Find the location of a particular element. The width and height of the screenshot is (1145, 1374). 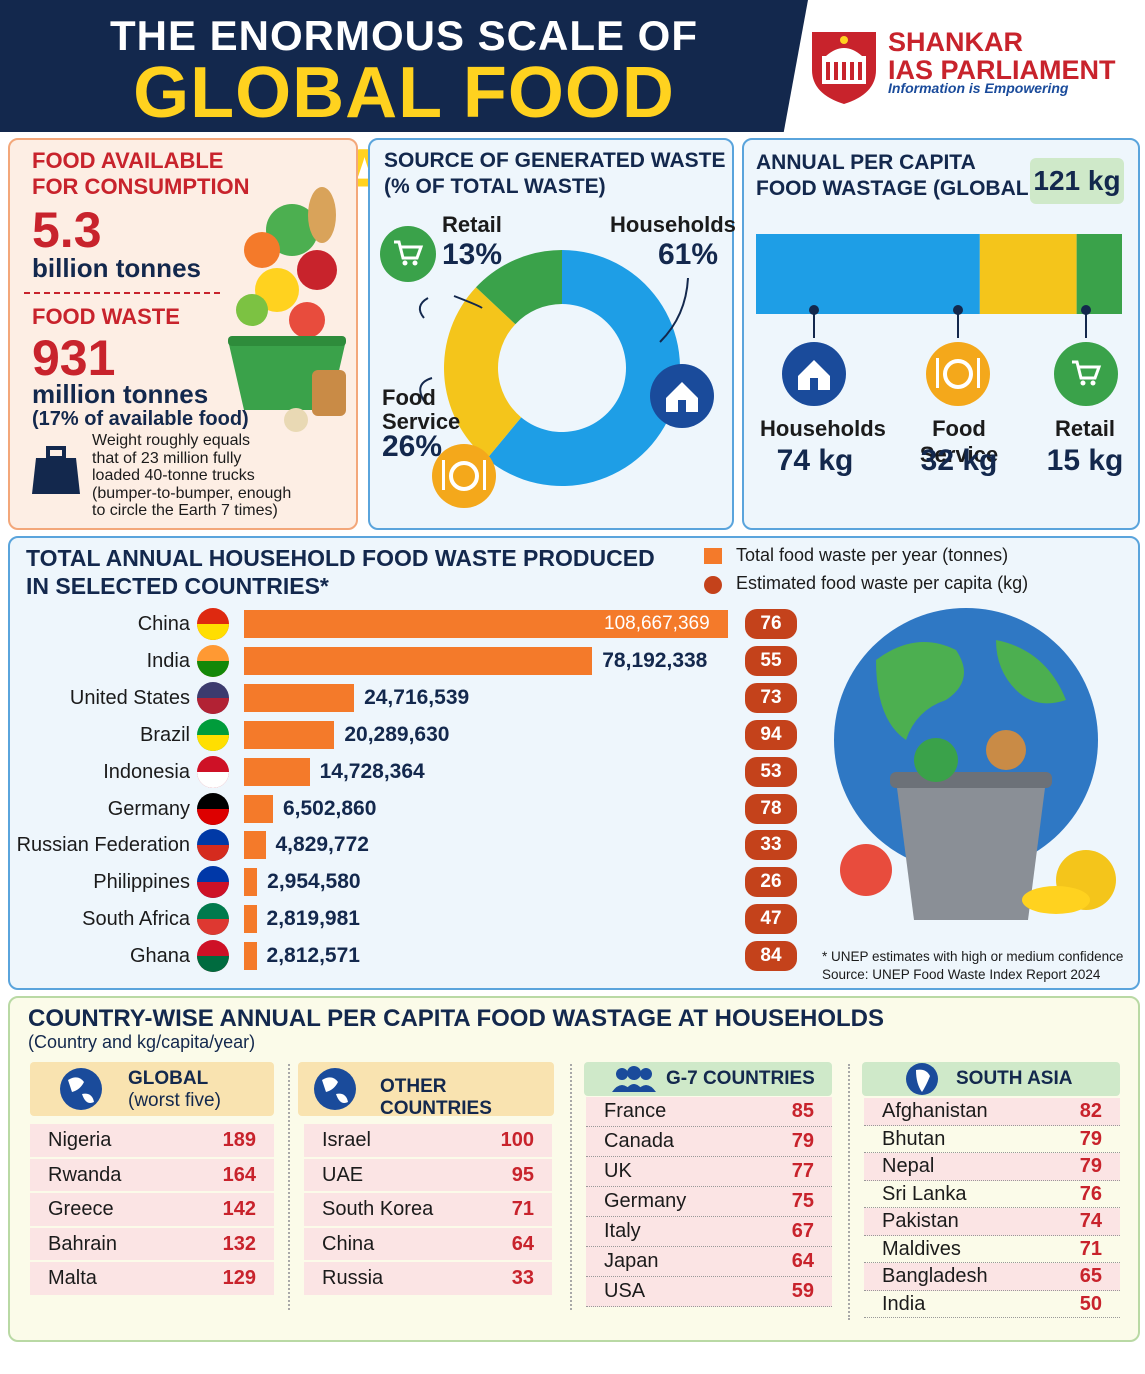

table-row: Malta 129 is located at coordinates (152, 1278).